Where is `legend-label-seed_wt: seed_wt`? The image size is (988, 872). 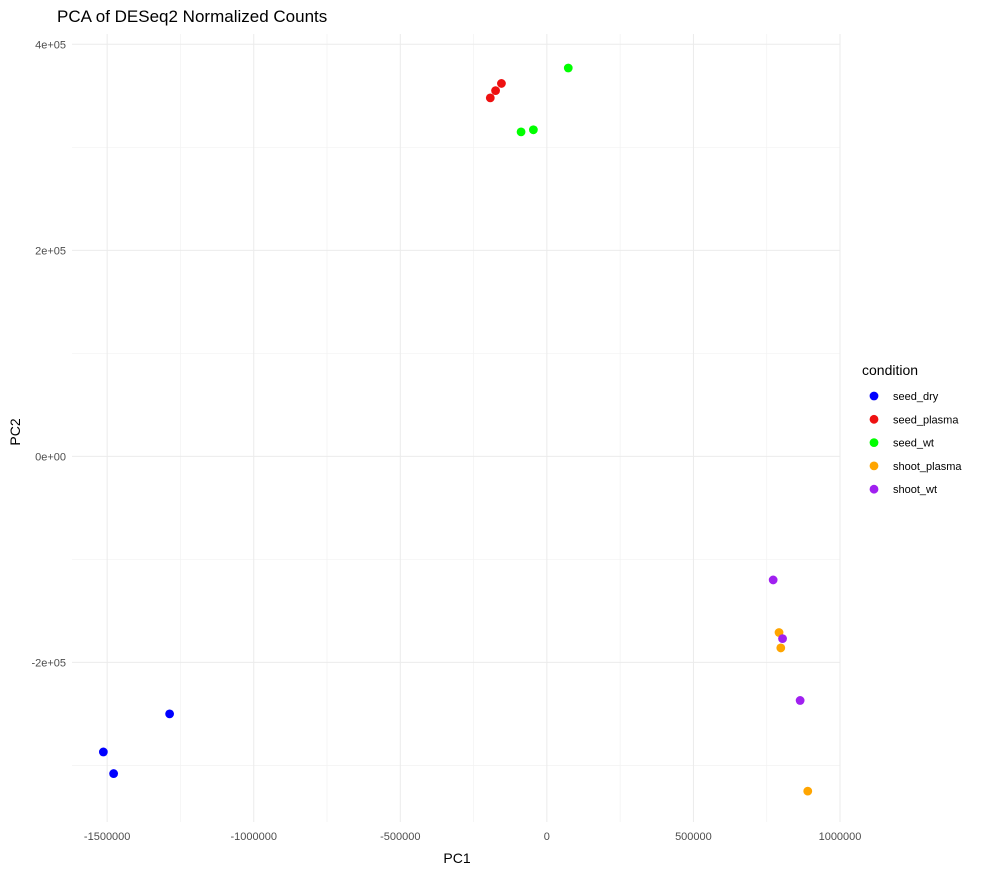 legend-label-seed_wt: seed_wt is located at coordinates (913, 444).